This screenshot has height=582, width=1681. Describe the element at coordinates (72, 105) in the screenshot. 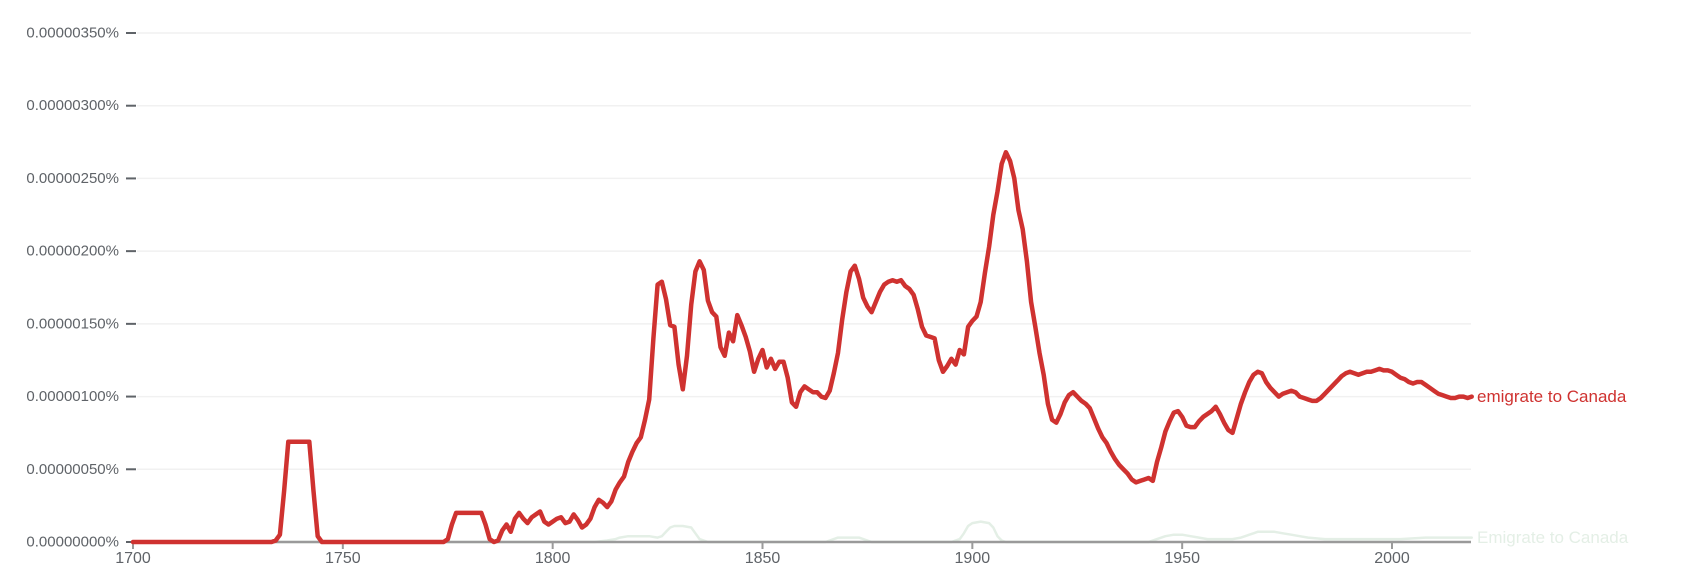

I see `y-tick-label: 0.00000300%` at that location.